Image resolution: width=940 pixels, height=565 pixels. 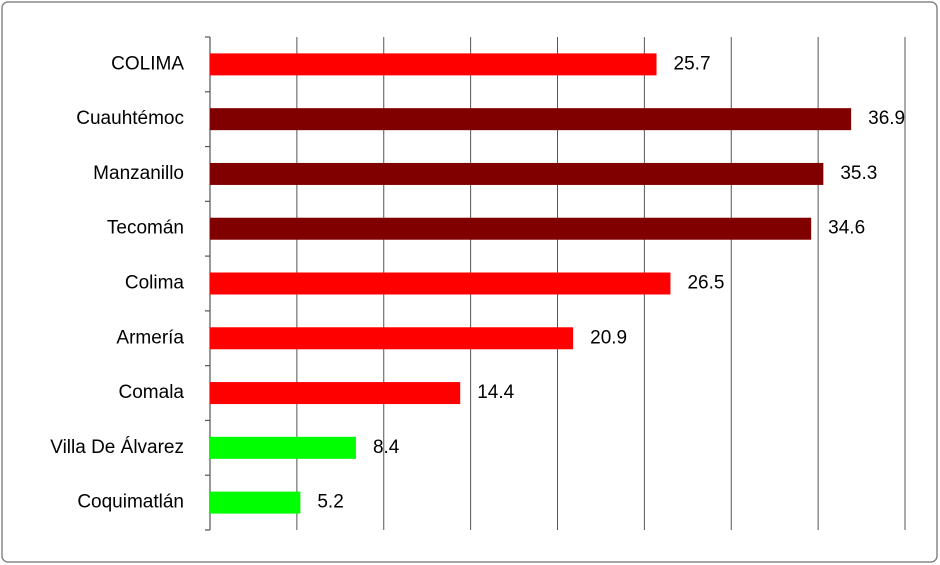 I want to click on data-label: 25.7, so click(x=692, y=63).